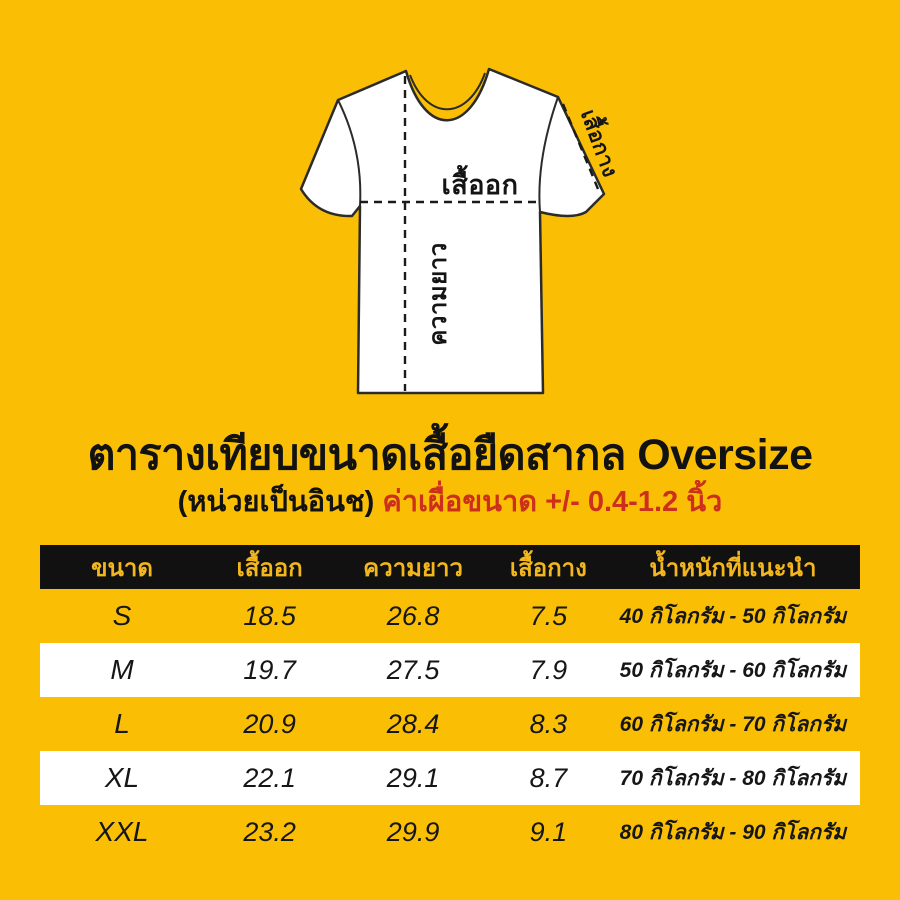 The width and height of the screenshot is (900, 900). Describe the element at coordinates (122, 669) in the screenshot. I see `cell-size: M` at that location.